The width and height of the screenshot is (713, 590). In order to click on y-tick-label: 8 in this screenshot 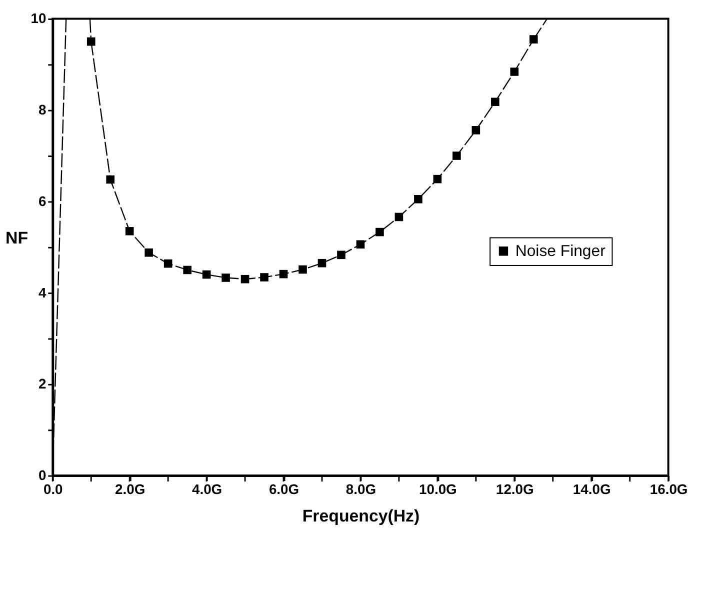, I will do `click(42, 110)`.